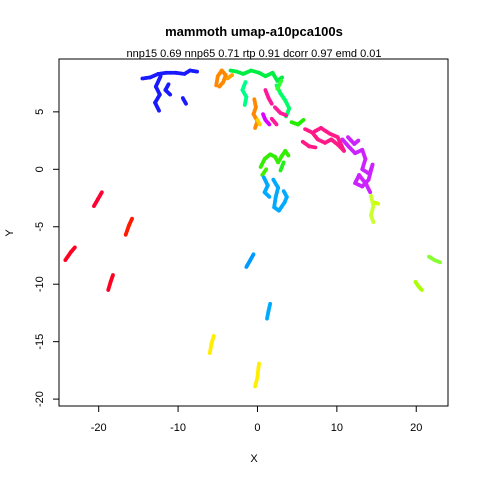 The image size is (480, 480). Describe the element at coordinates (337, 428) in the screenshot. I see `x-tick-label: 10` at that location.